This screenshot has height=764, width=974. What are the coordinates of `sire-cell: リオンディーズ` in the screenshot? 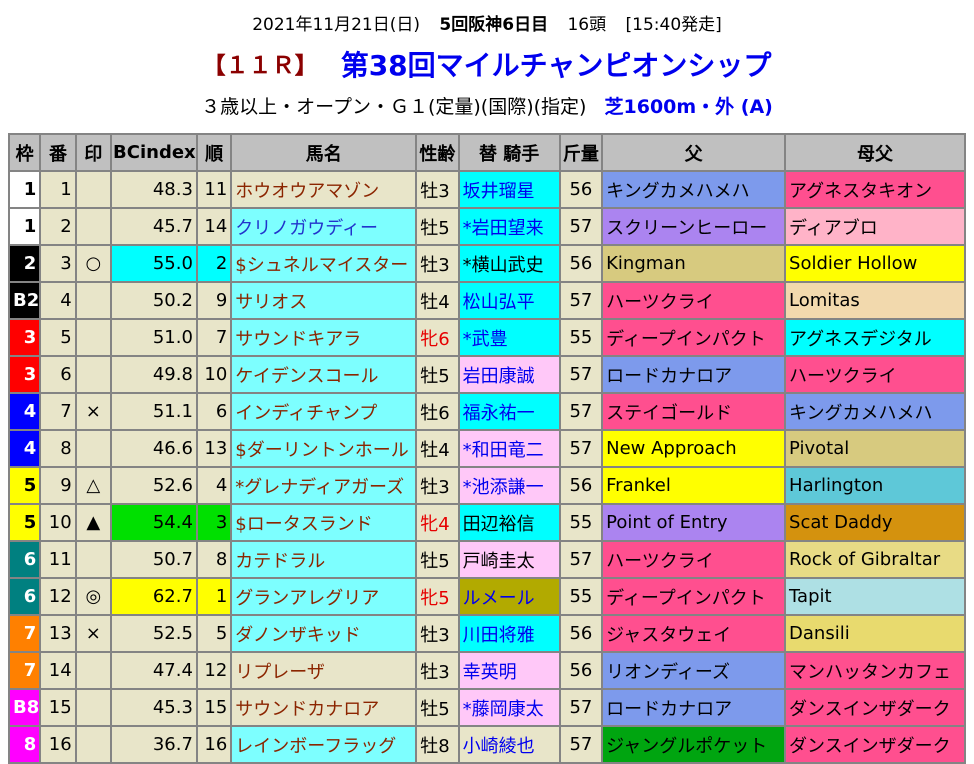 It's located at (694, 670).